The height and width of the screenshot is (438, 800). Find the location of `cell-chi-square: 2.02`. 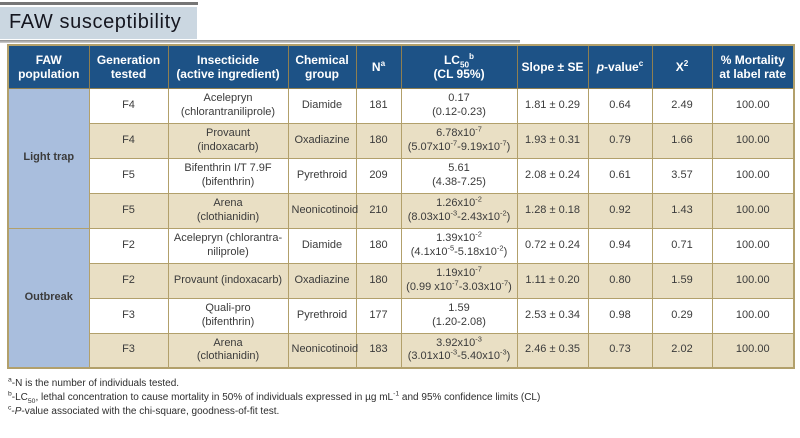

cell-chi-square: 2.02 is located at coordinates (682, 350).